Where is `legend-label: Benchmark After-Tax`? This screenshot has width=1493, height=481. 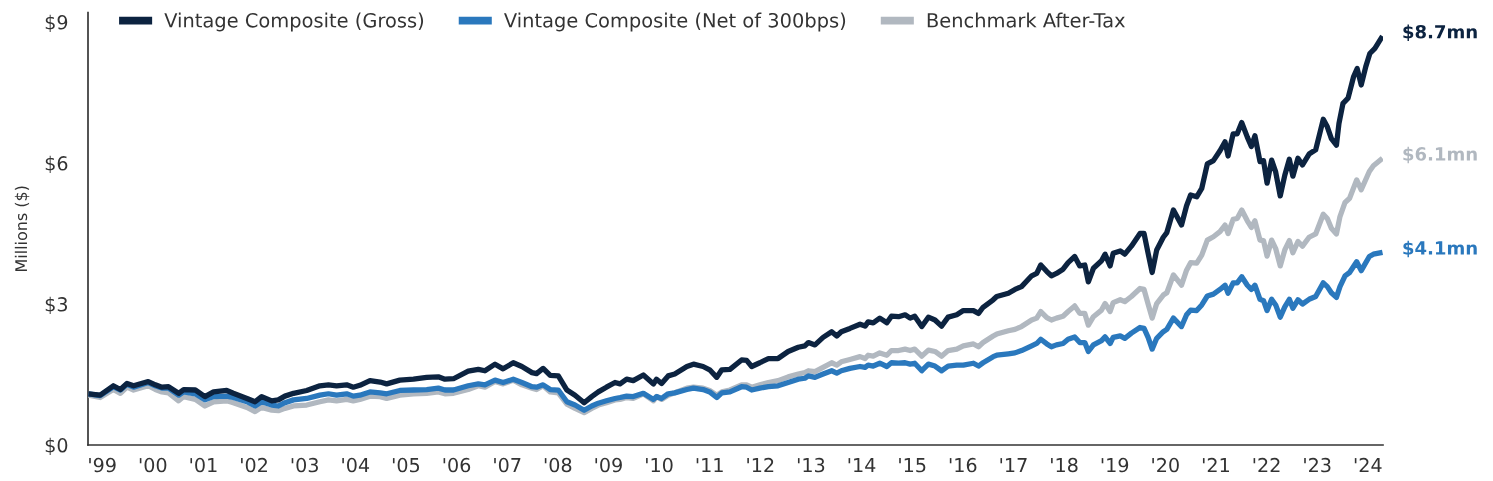 legend-label: Benchmark After-Tax is located at coordinates (1026, 20).